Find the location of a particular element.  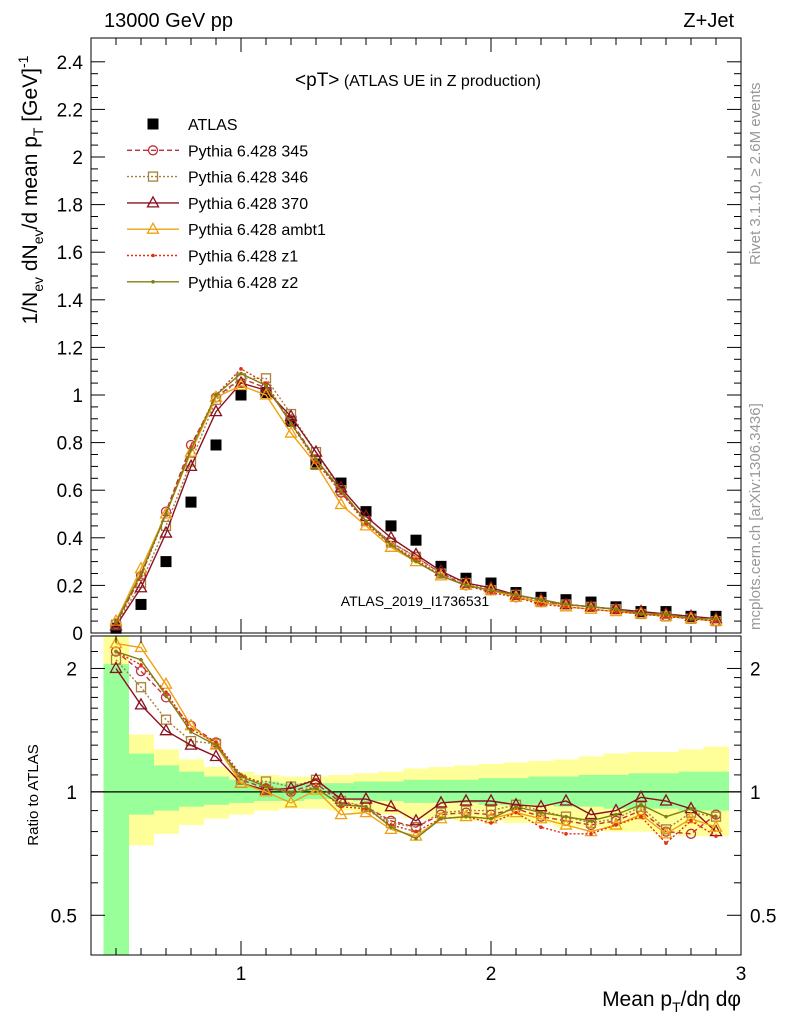

ratio-y-tick-label-left: 2 is located at coordinates (71, 669).